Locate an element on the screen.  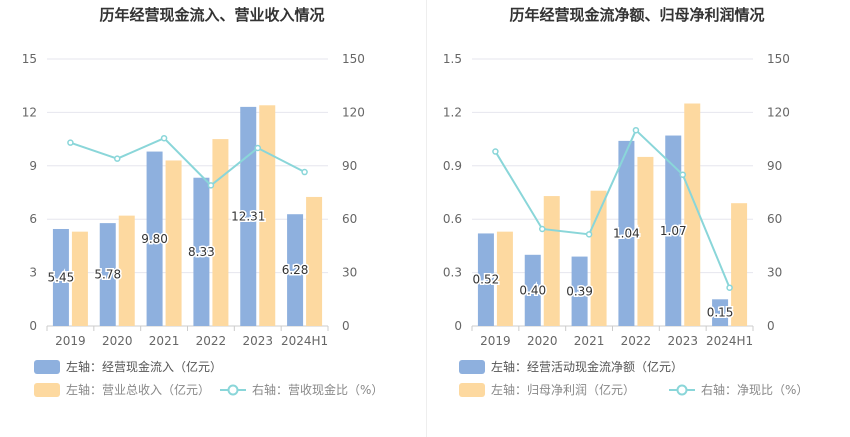
legend-label: 左轴：经营现金流入（亿元） is located at coordinates (144, 366).